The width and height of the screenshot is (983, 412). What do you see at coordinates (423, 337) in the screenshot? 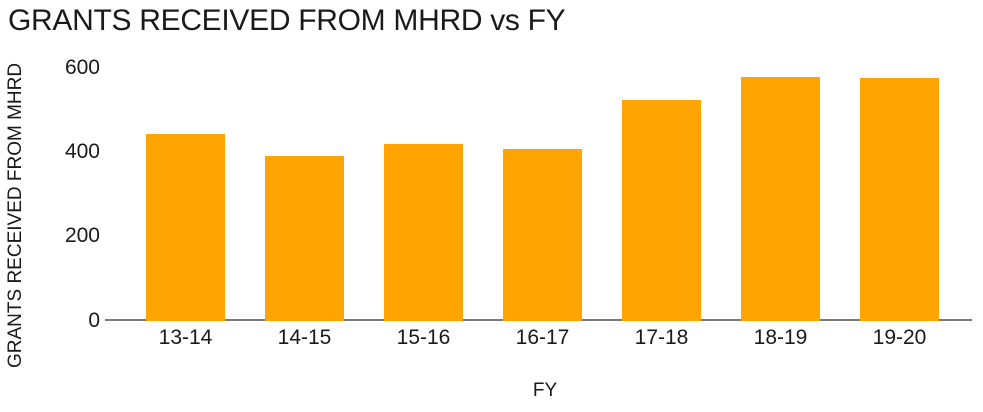
I see `x-tick-label: 15-16` at bounding box center [423, 337].